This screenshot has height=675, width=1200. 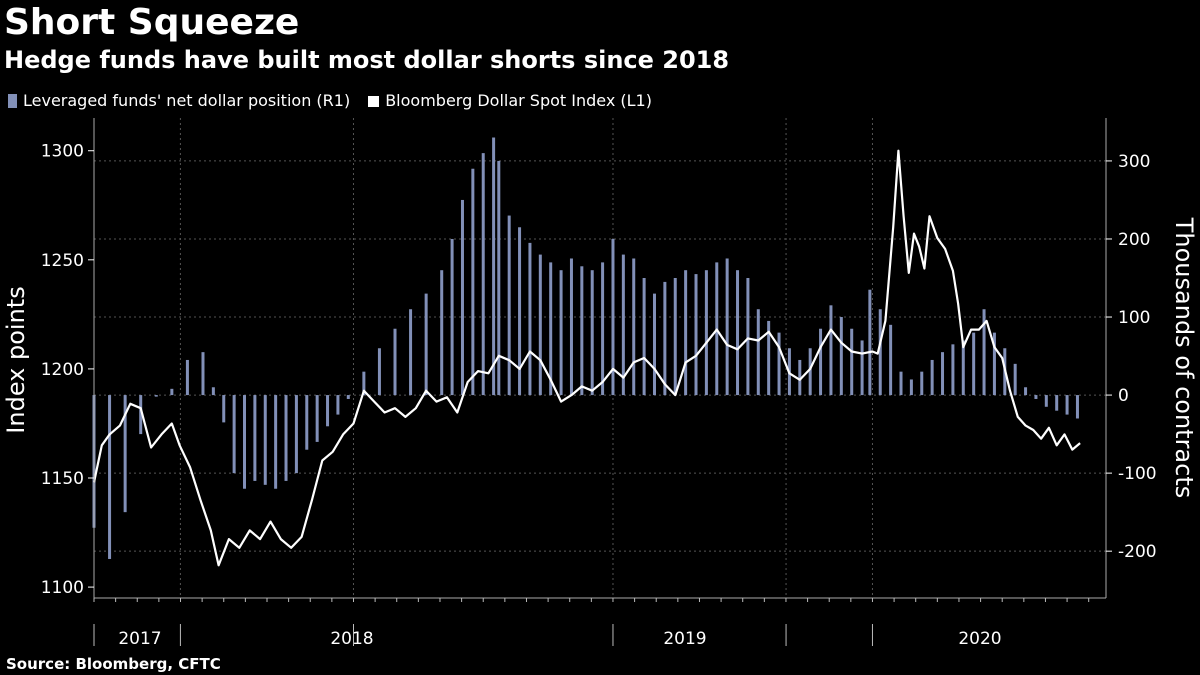 What do you see at coordinates (684, 639) in the screenshot?
I see `x-tick-label: 2019` at bounding box center [684, 639].